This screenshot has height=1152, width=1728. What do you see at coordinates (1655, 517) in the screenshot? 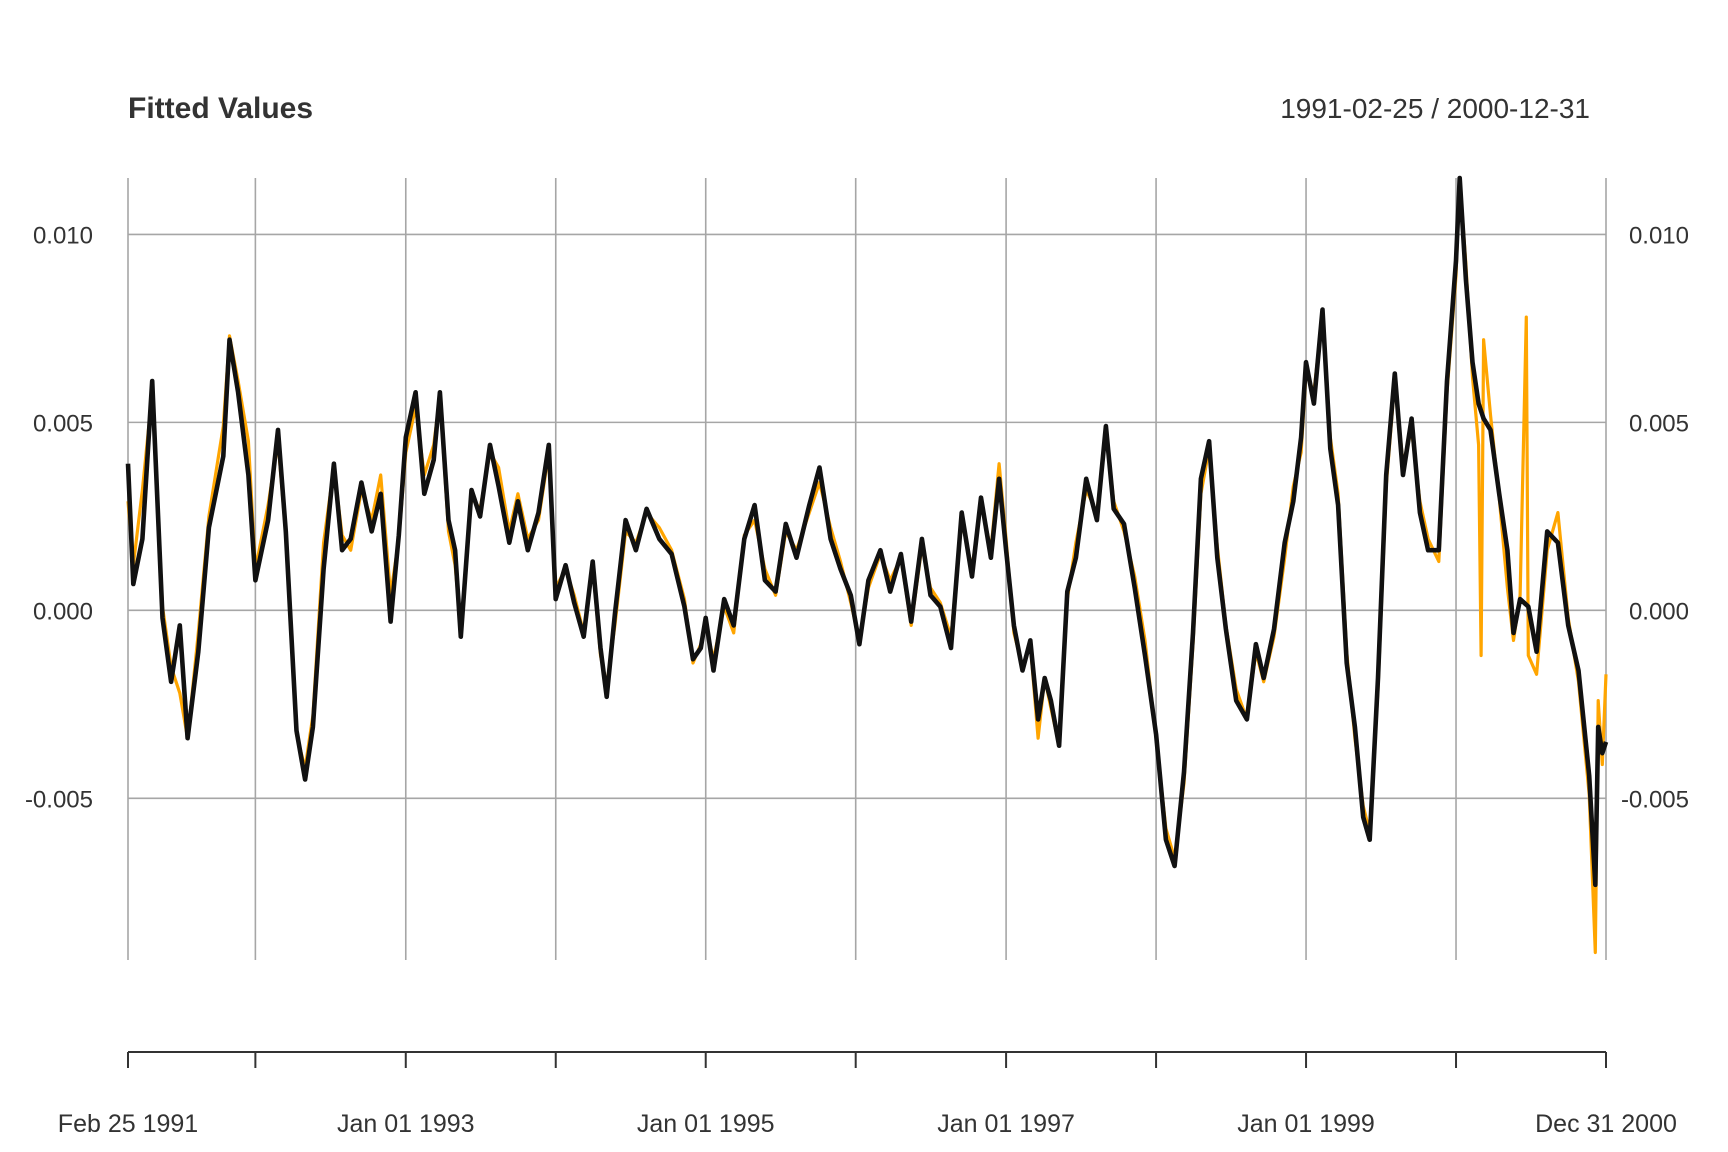
I see `y-axis-right: 0.010 0.005 0.000 -0.005` at bounding box center [1655, 517].